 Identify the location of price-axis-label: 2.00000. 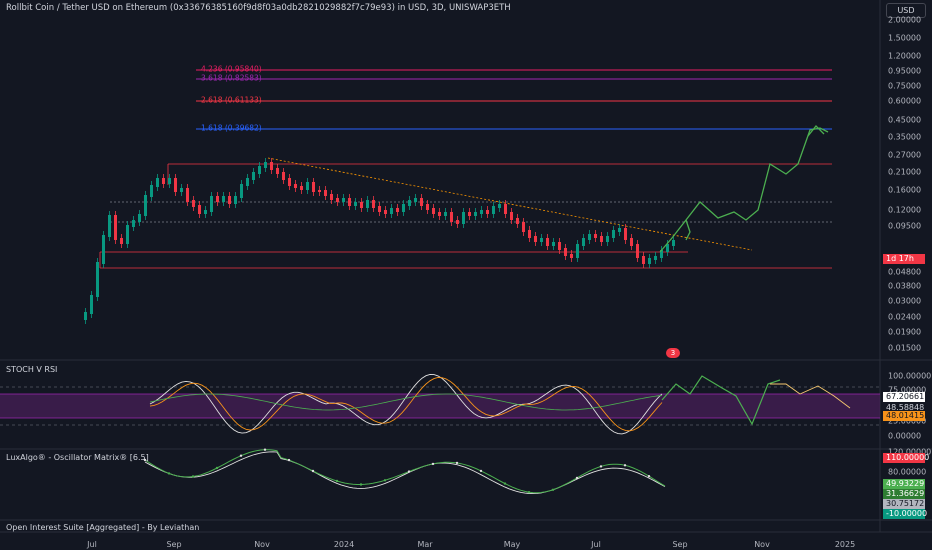
(905, 20).